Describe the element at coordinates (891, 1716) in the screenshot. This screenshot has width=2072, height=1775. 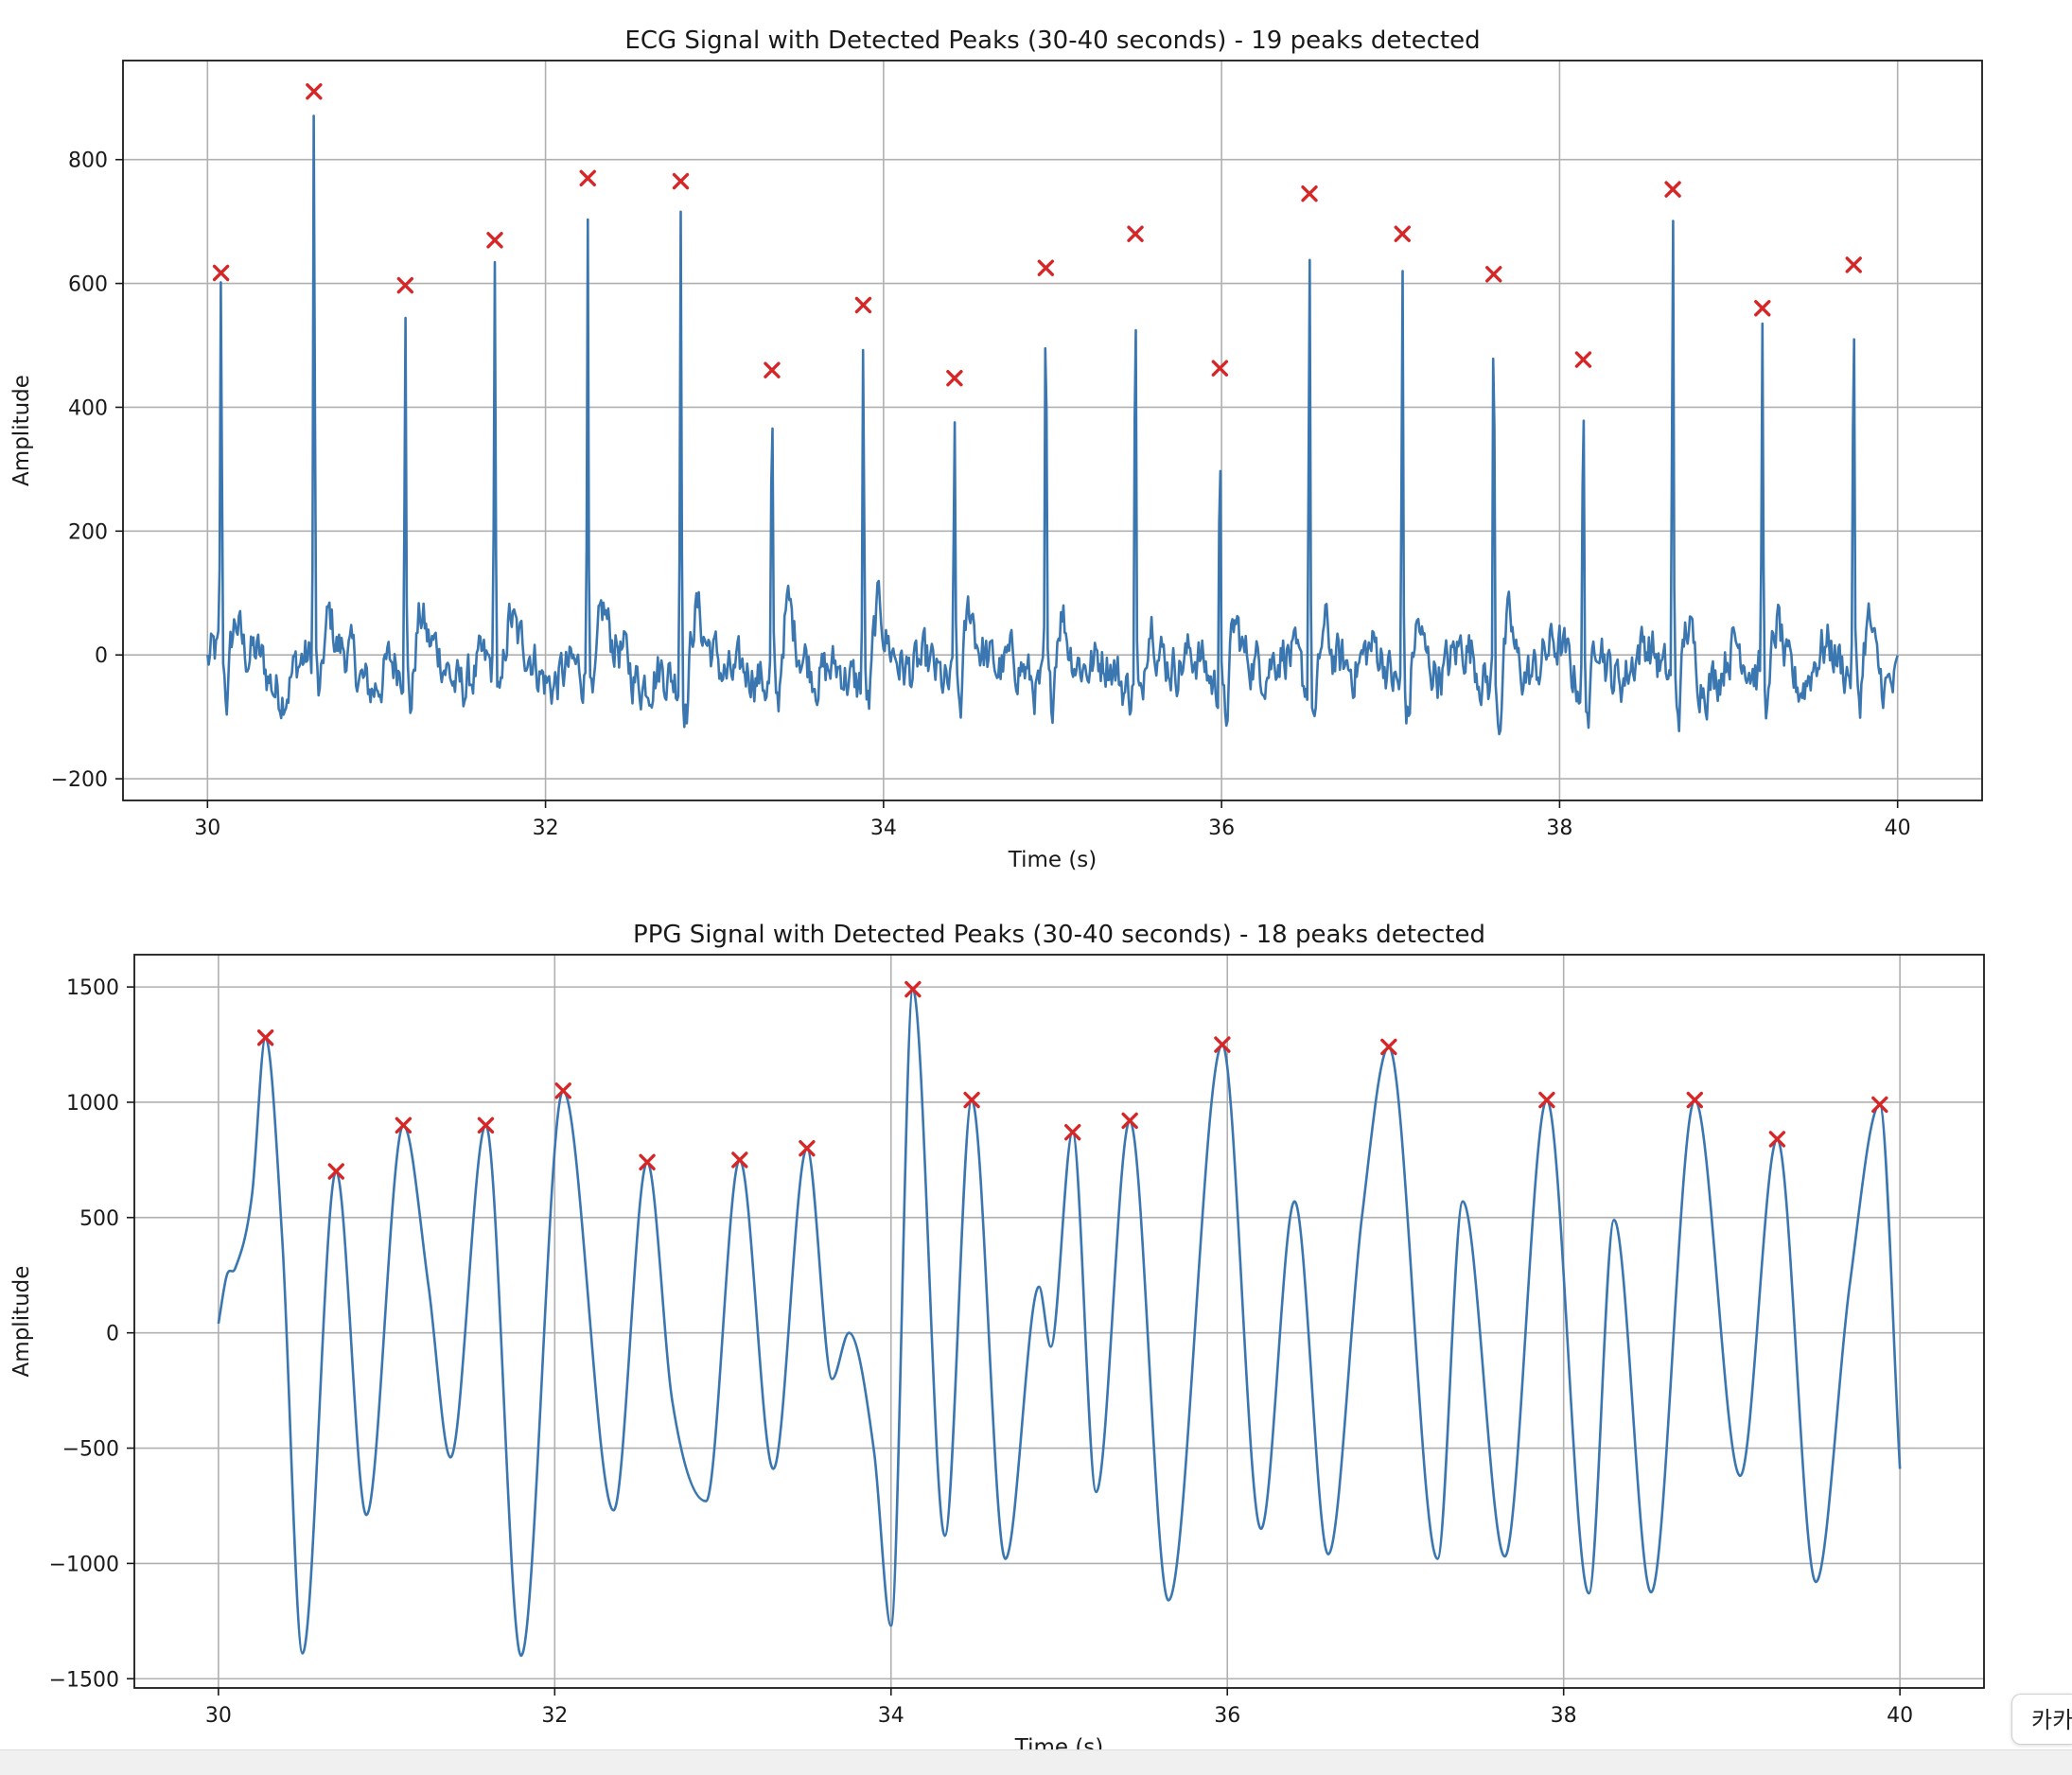
I see `x-tick-label: 34` at that location.